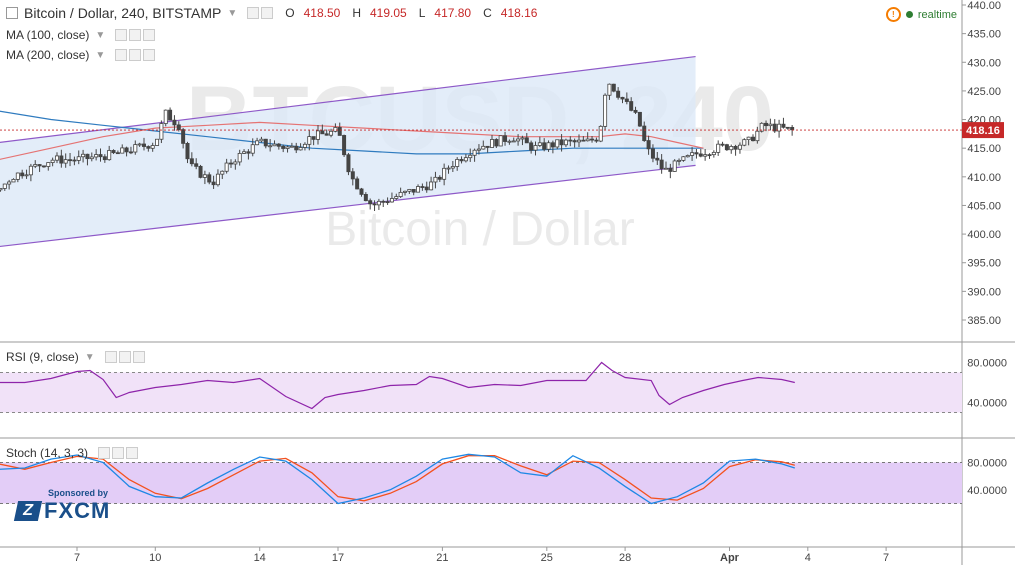 The image size is (1015, 565). What do you see at coordinates (808, 558) in the screenshot?
I see `time-tick-label: 4` at bounding box center [808, 558].